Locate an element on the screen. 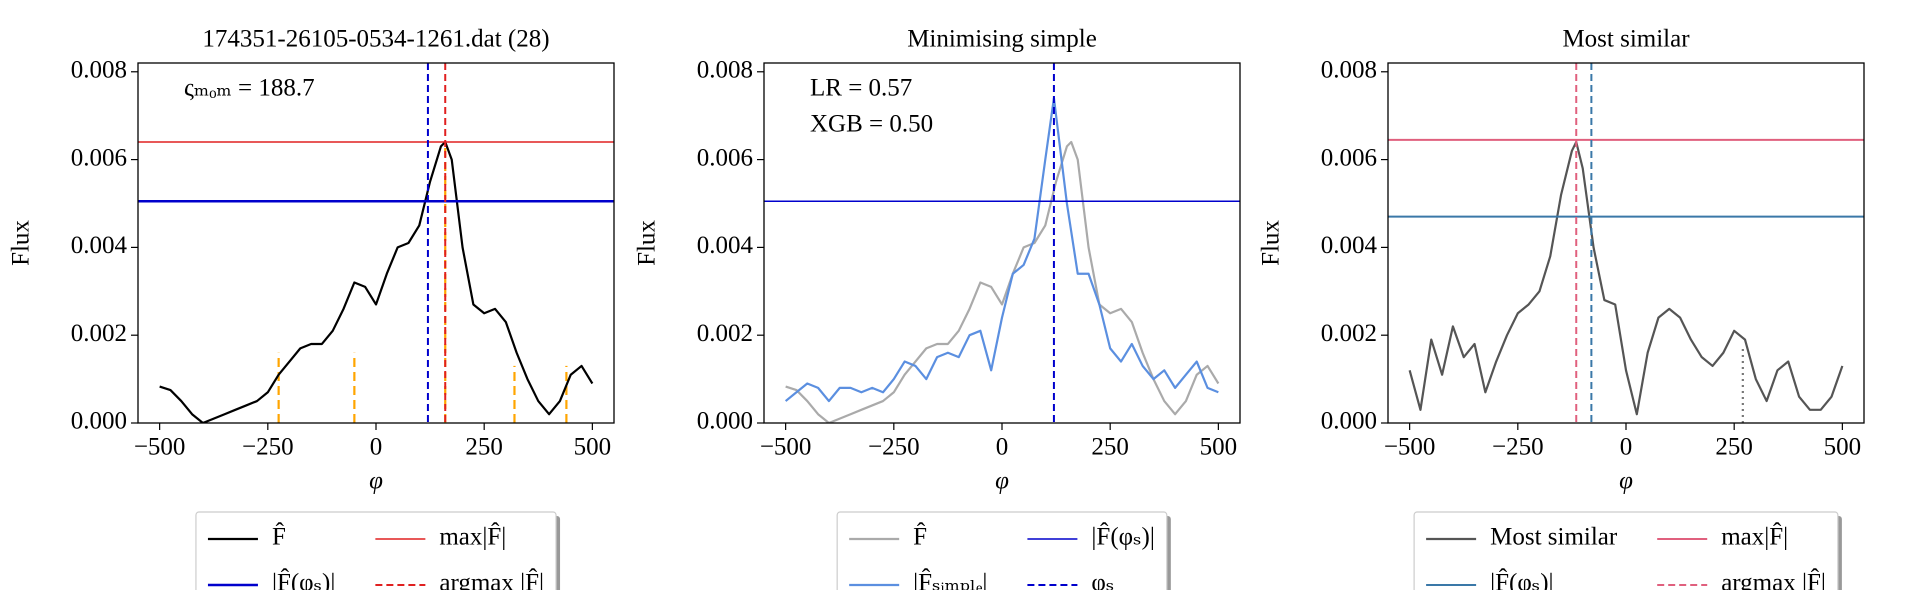 The height and width of the screenshot is (590, 1912). legend: F̂ |F̂(φₛ)| max|F̂| argmax |F̂| is located at coordinates (378, 550).